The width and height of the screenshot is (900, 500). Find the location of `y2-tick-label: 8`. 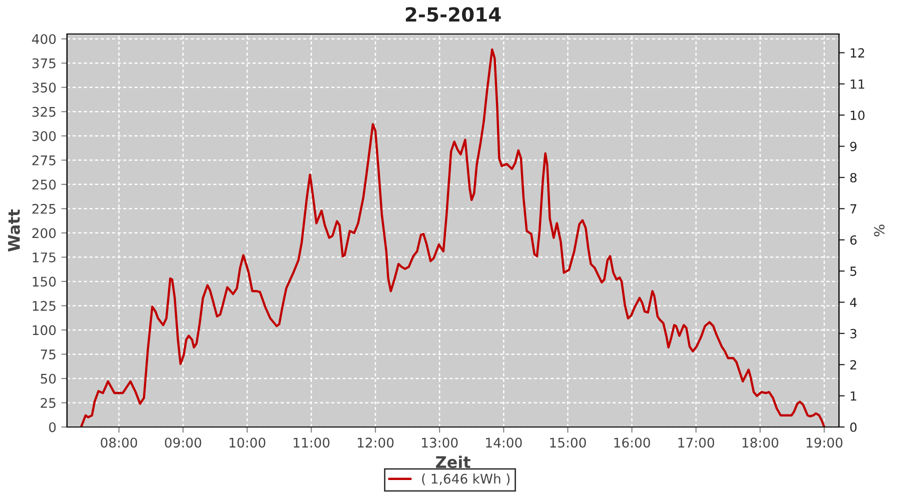

y2-tick-label: 8 is located at coordinates (853, 177).